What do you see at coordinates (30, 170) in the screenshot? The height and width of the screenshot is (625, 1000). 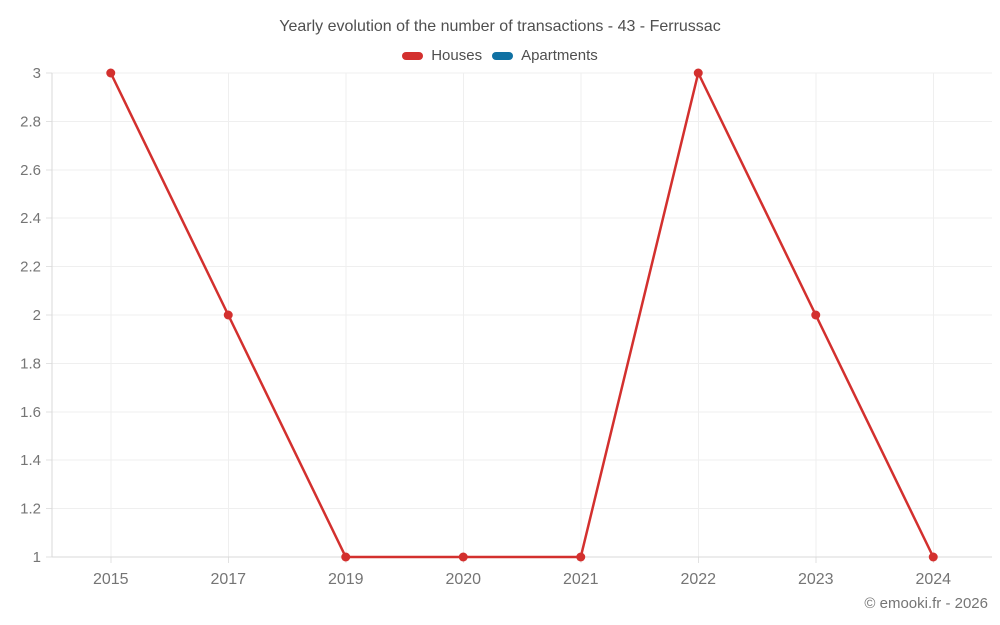 I see `y-tick-label: 2.6` at bounding box center [30, 170].